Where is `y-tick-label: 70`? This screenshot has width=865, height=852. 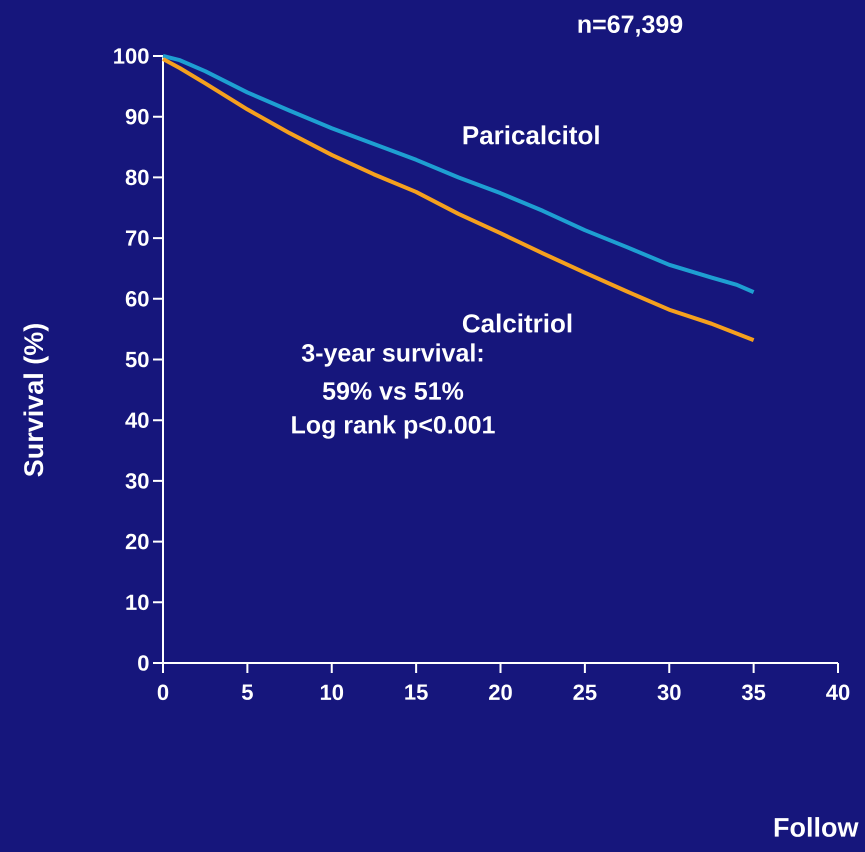
y-tick-label: 70 is located at coordinates (137, 238).